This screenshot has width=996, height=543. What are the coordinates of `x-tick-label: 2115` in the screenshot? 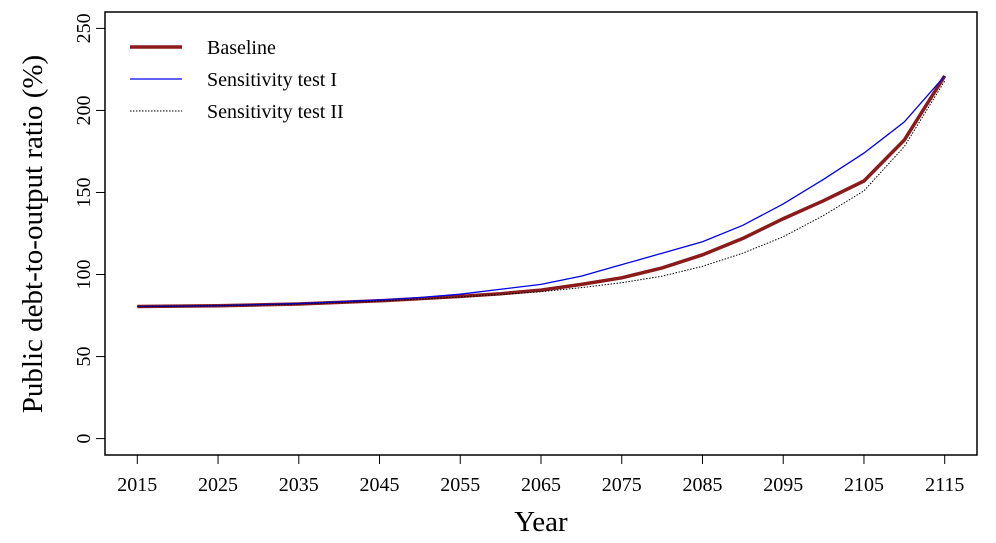 It's located at (944, 485).